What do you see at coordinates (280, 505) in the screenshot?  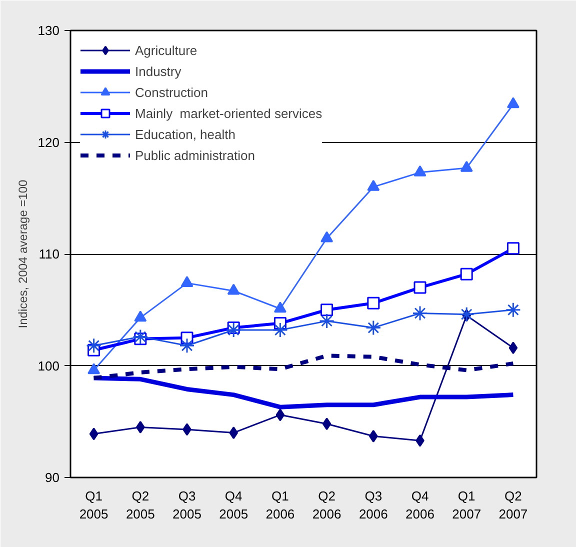 I see `x-tick-label: Q1 2006` at bounding box center [280, 505].